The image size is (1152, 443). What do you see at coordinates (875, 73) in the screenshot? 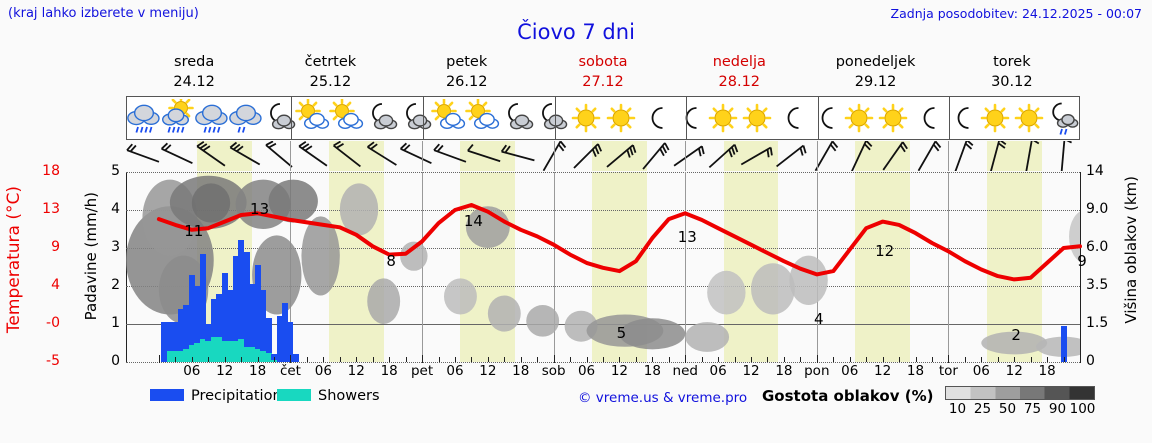
I see `day-header-6: ponedeljek 29.12` at bounding box center [875, 73].